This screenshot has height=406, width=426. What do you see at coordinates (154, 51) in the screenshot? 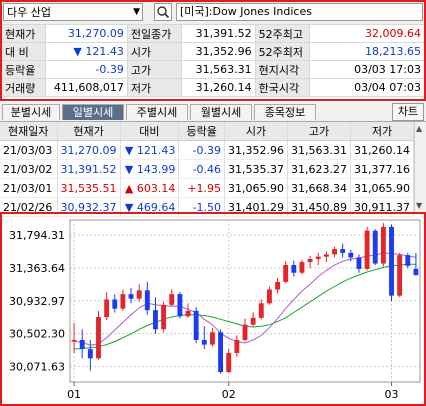
I see `quote-label: 시가` at bounding box center [154, 51].